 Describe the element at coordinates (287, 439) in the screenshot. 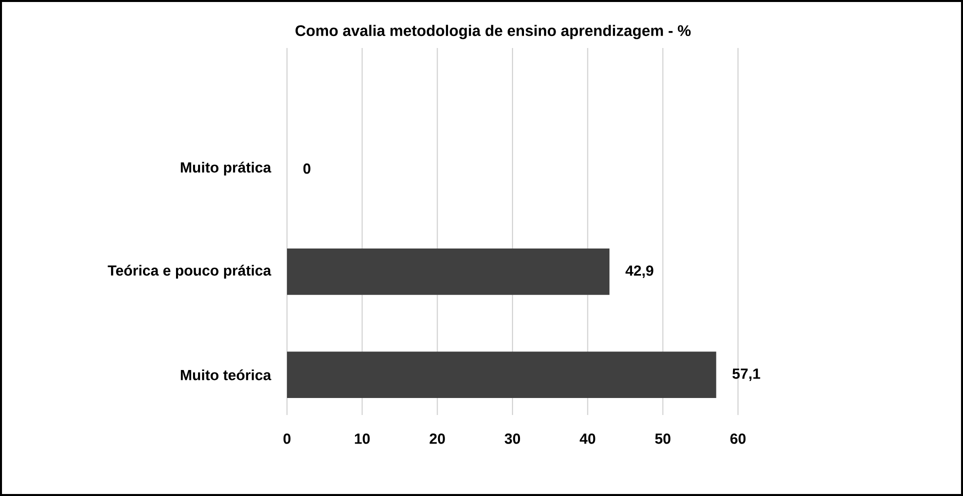

I see `x-tick-label: 0` at that location.